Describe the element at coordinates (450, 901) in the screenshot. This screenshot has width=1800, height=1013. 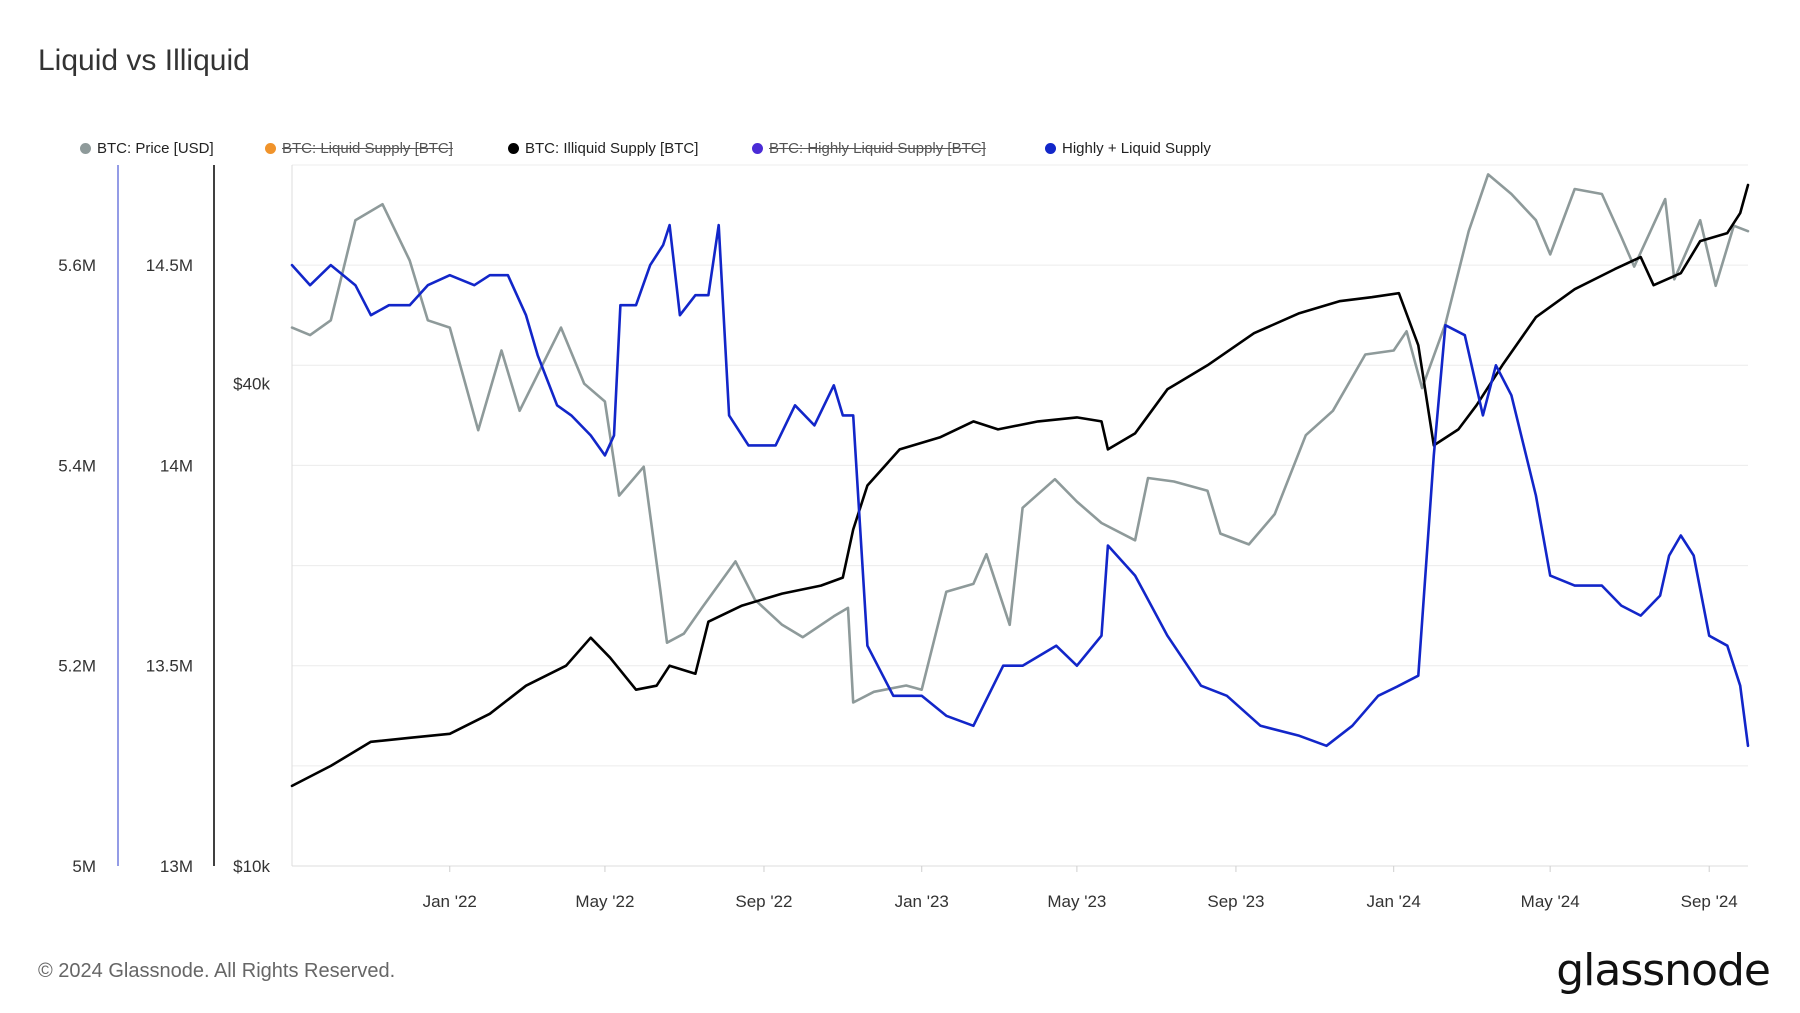
I see `x-tick-label: Jan '22` at that location.